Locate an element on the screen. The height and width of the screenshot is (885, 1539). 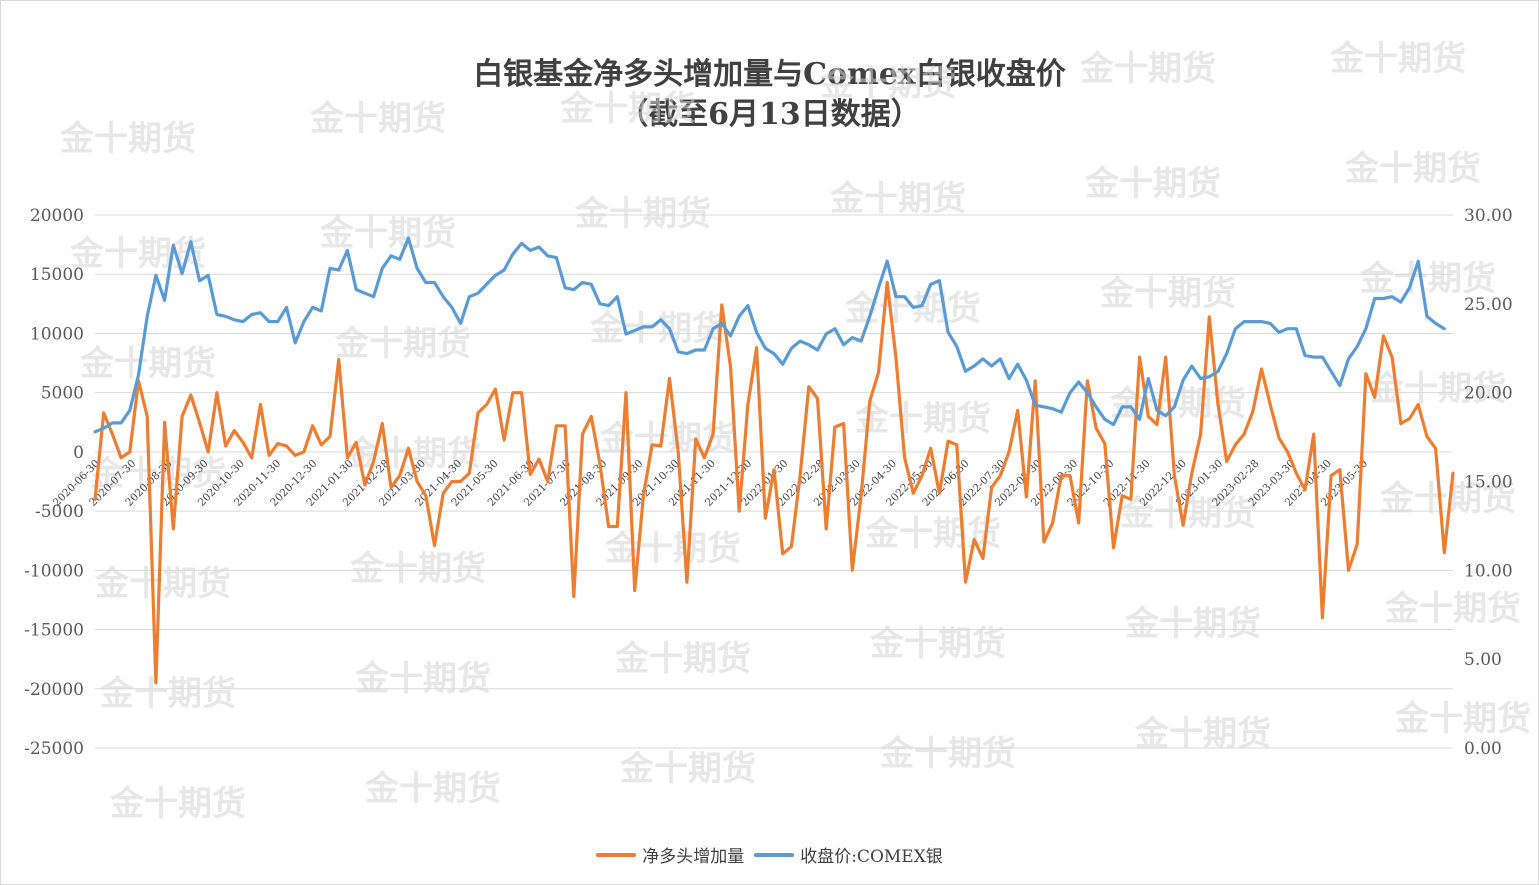
left-axis-tick-label: 10000 is located at coordinates (57, 334).